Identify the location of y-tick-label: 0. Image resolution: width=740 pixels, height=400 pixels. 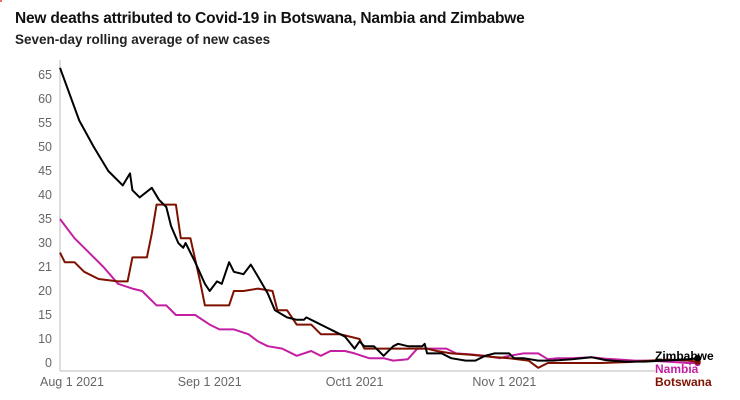
(48, 363).